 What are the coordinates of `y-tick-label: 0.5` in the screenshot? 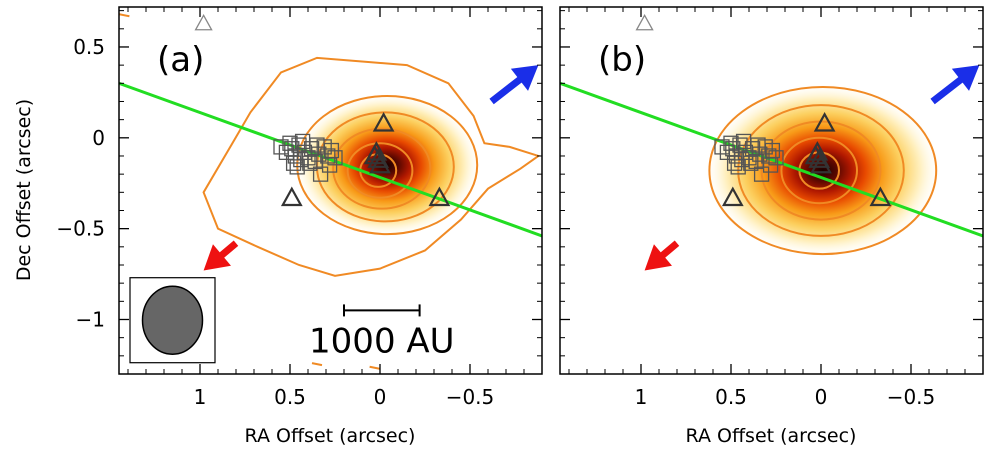 It's located at (89, 47).